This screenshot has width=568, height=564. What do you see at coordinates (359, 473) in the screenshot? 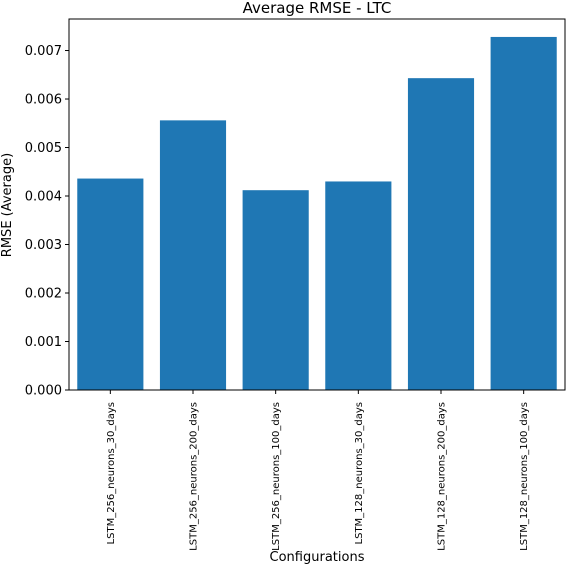
I see `x-tick-label: LSTM_128_neurons_30_days` at bounding box center [359, 473].